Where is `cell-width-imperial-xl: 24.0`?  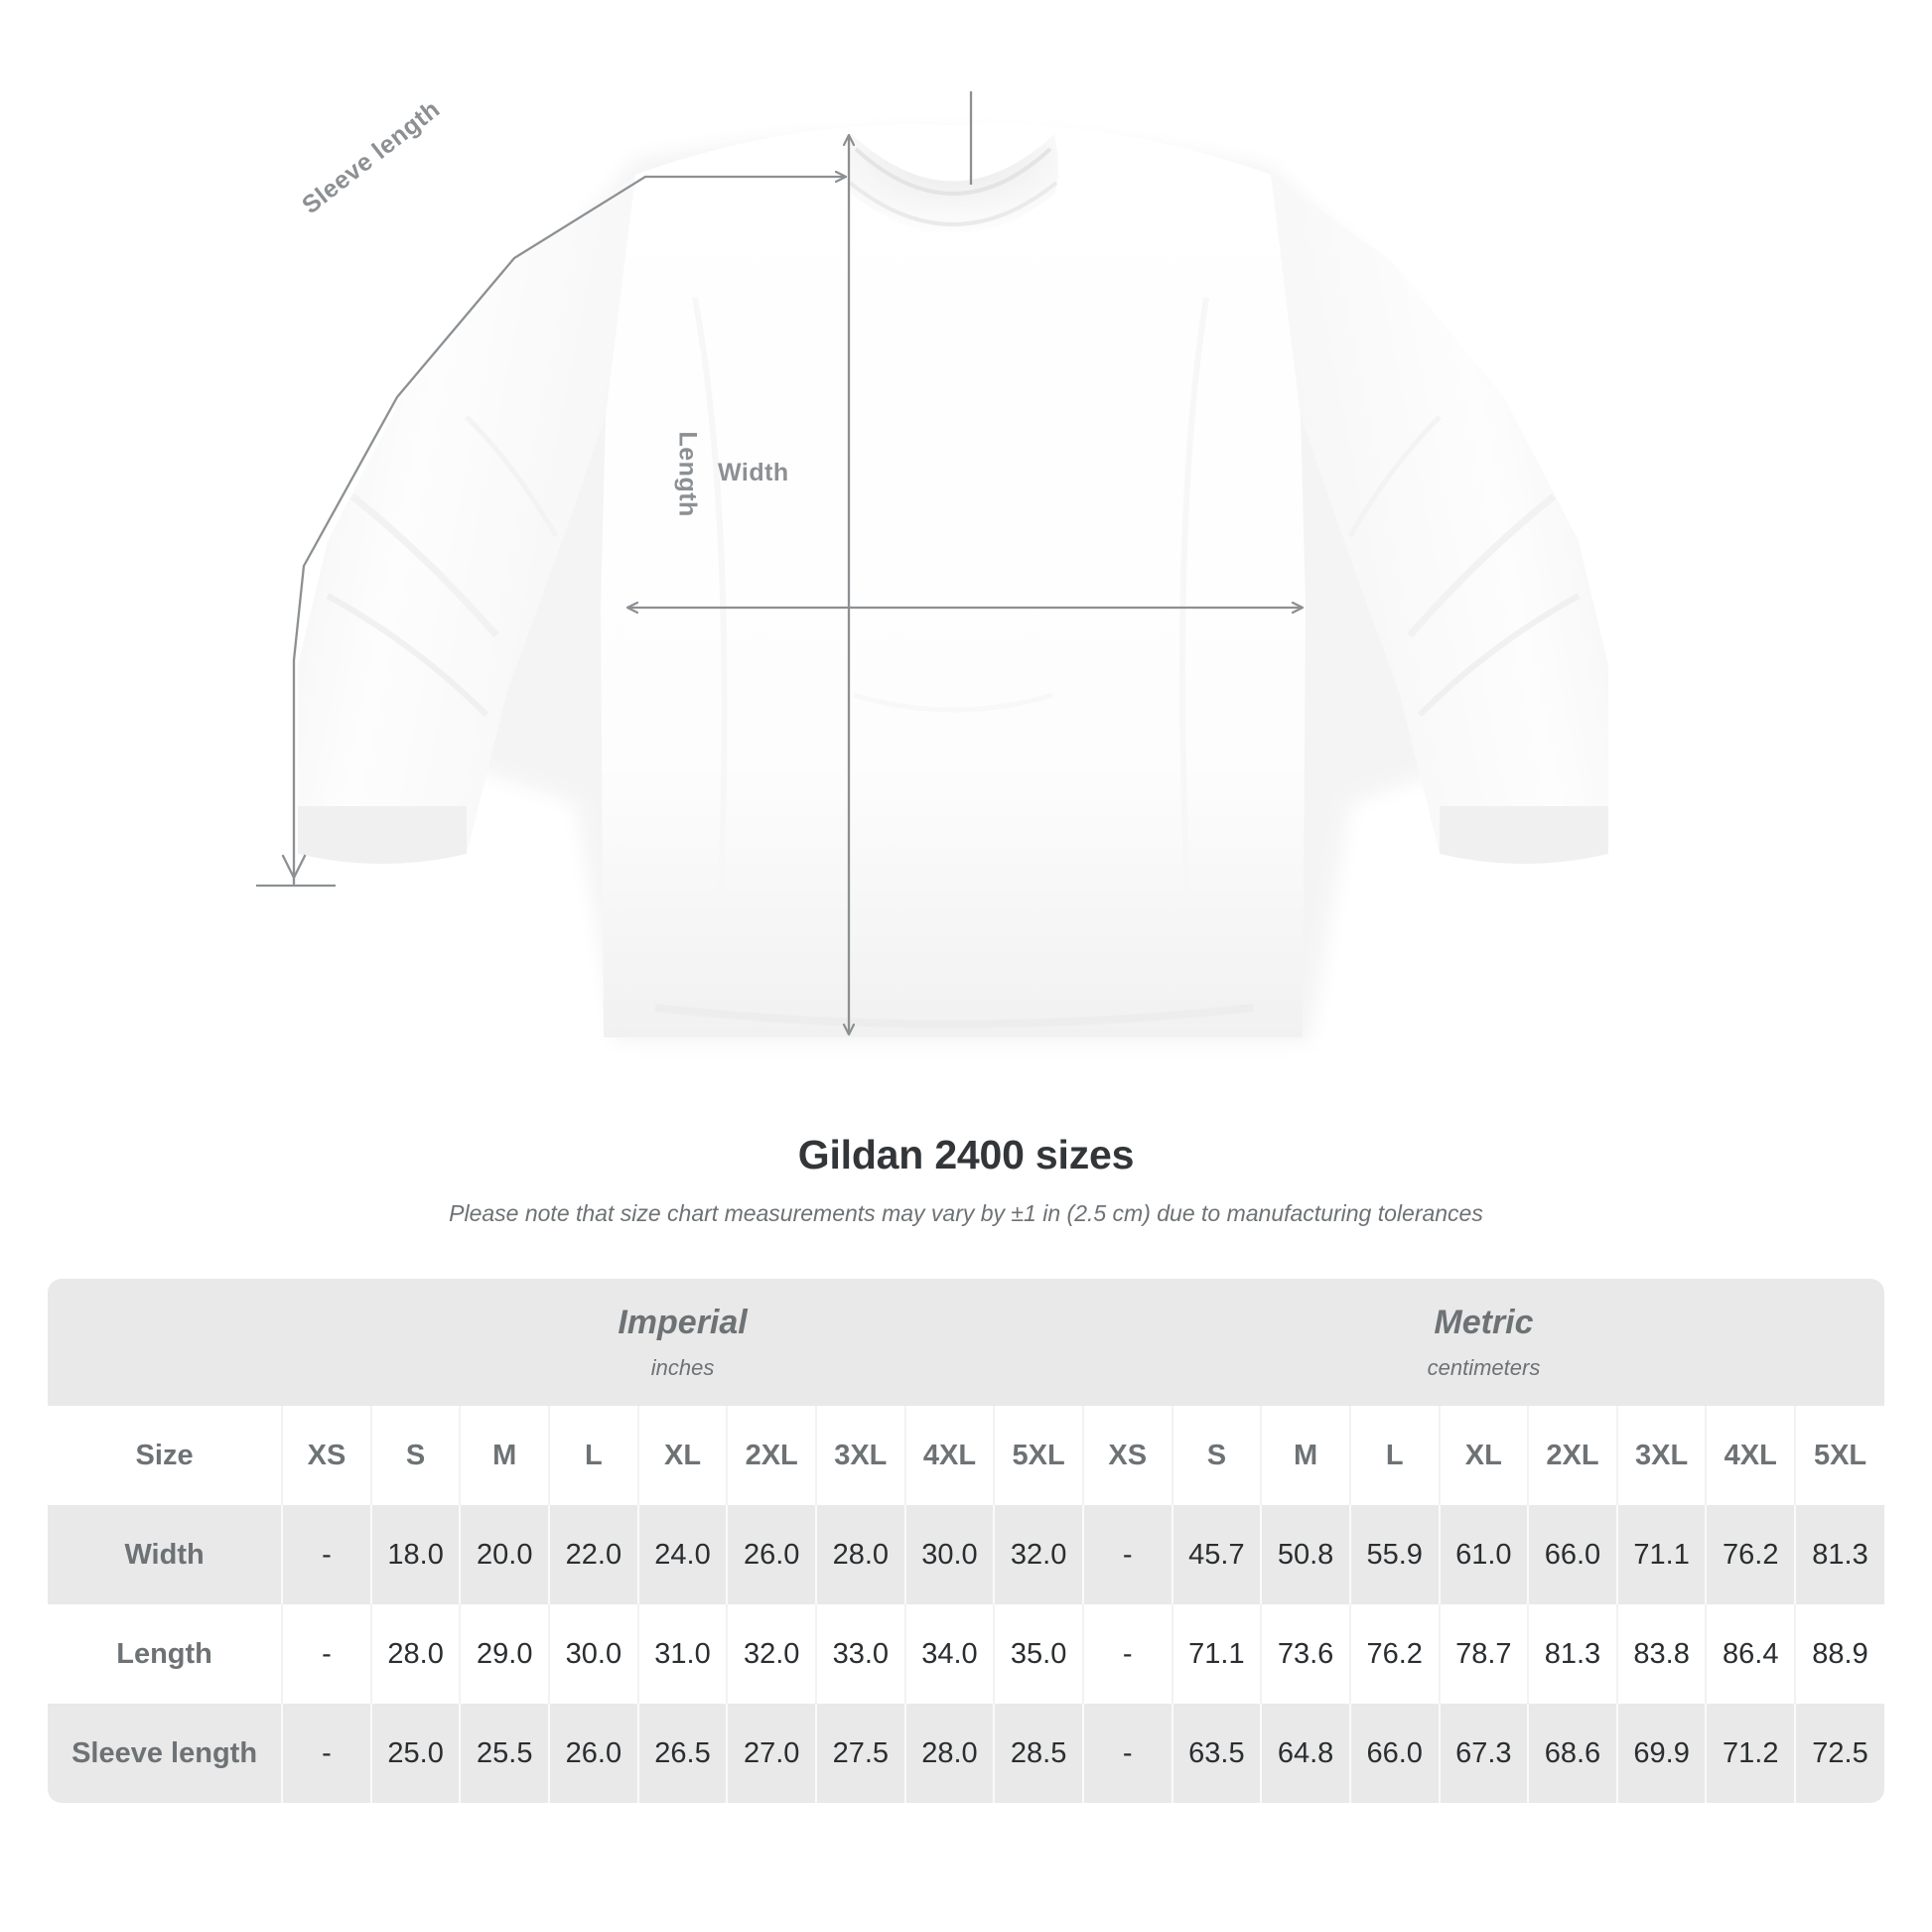 cell-width-imperial-xl: 24.0 is located at coordinates (682, 1555).